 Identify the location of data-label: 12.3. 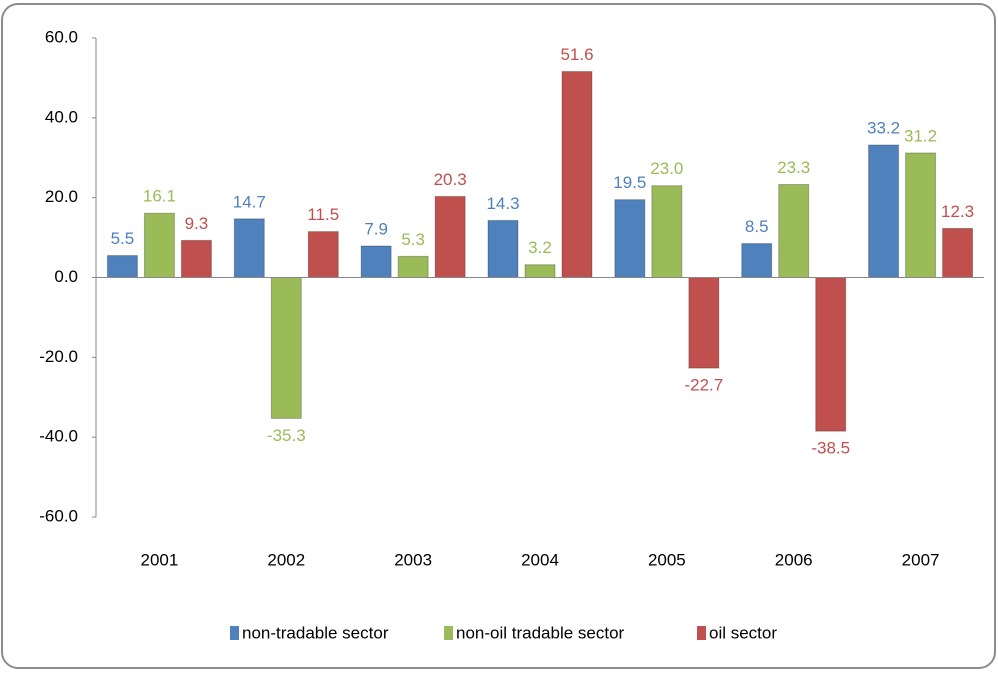
(957, 211).